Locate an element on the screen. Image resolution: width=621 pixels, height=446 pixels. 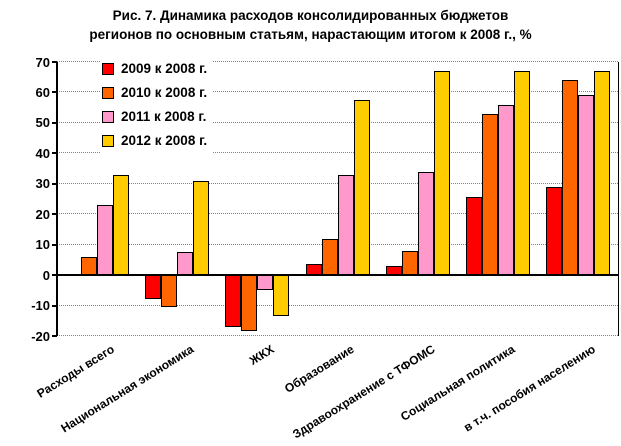
legend-item: 2009 к 2008 г. is located at coordinates (154, 68).